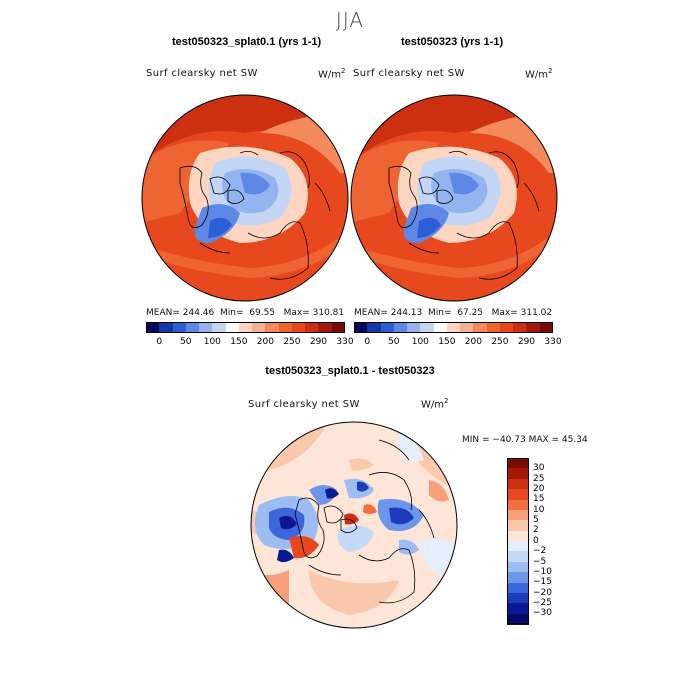  What do you see at coordinates (350, 371) in the screenshot?
I see `diff-title: test050323_splat0.1 - test050323` at bounding box center [350, 371].